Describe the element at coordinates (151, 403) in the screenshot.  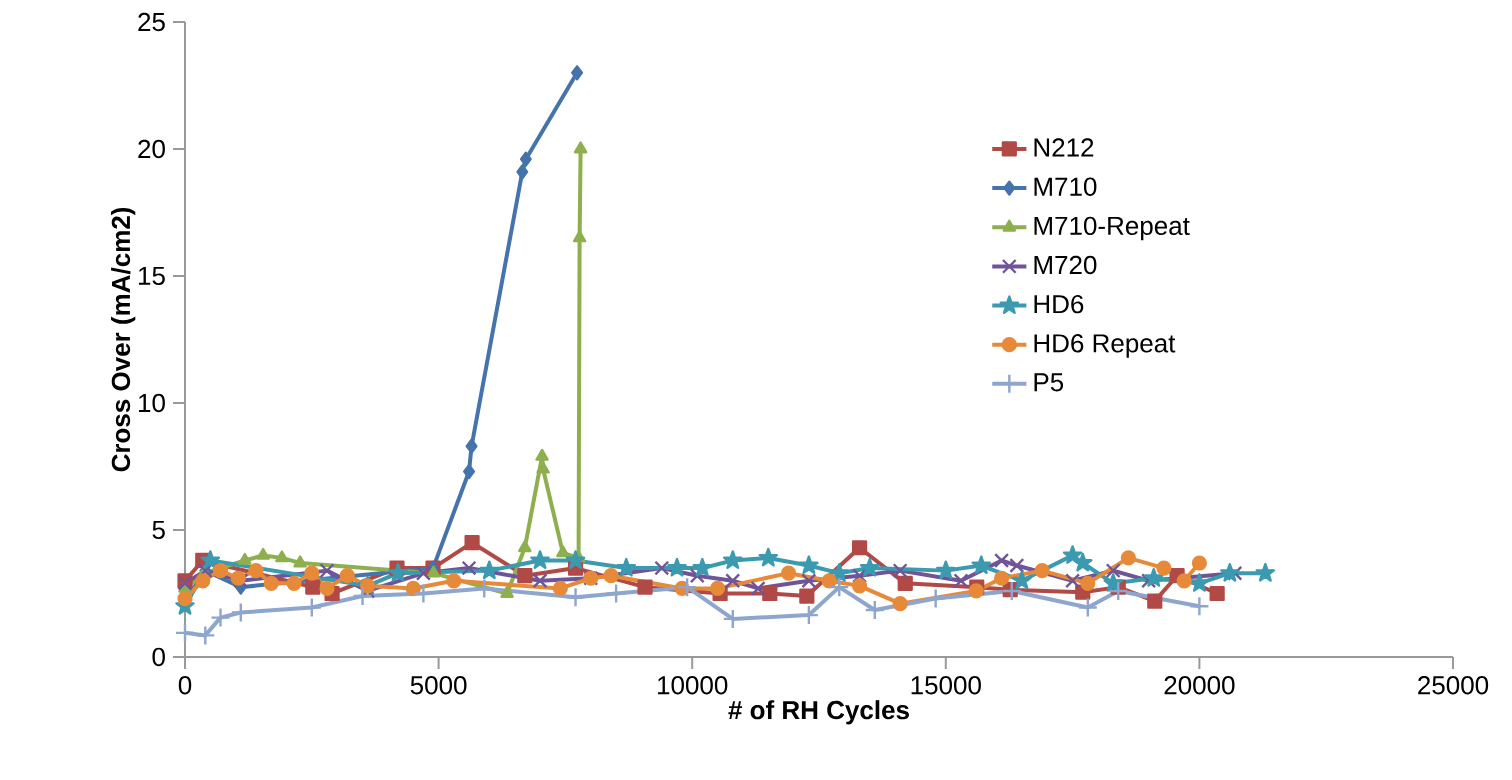
I see `y-tick-label: 10` at that location.